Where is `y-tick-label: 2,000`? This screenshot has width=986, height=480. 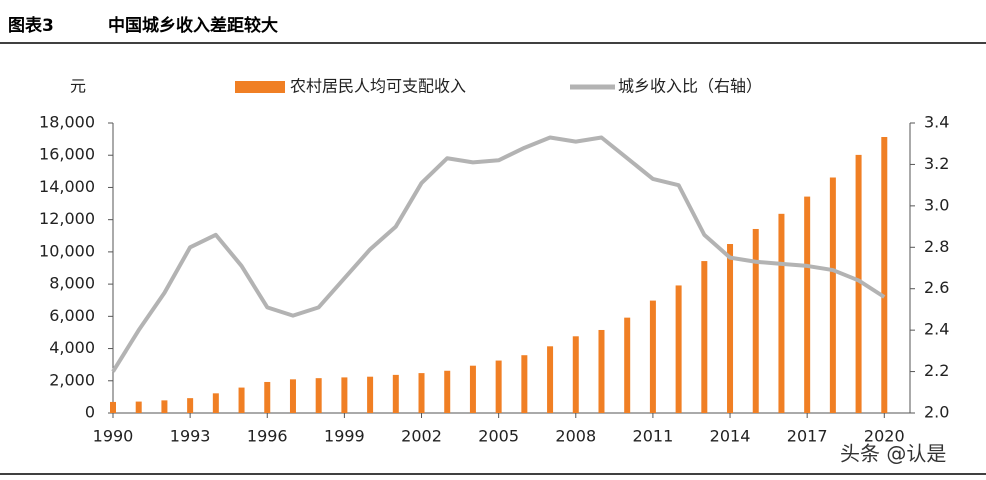 y-tick-label: 2,000 is located at coordinates (72, 379).